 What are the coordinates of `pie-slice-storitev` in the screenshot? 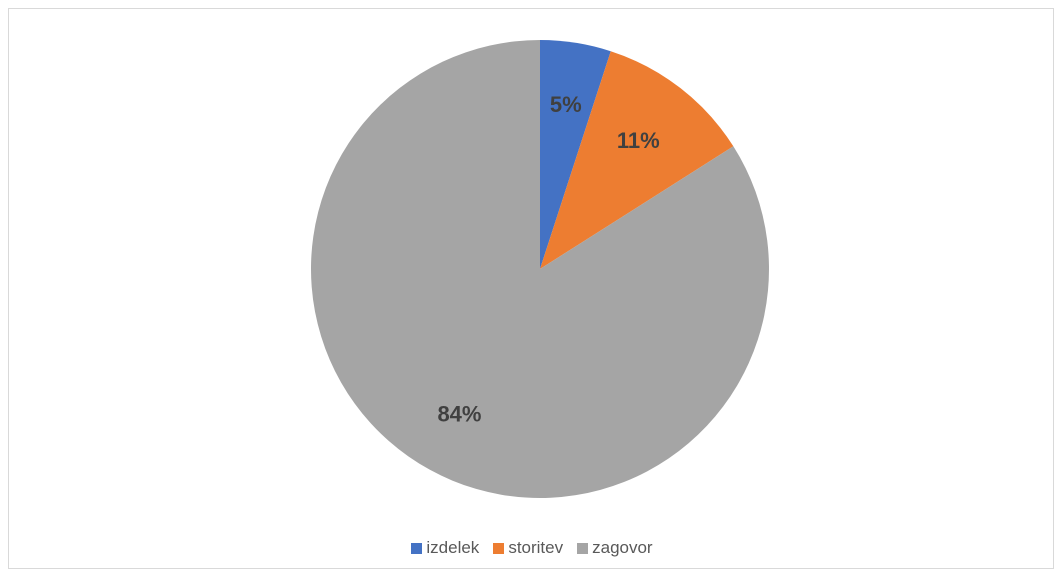 It's located at (637, 160).